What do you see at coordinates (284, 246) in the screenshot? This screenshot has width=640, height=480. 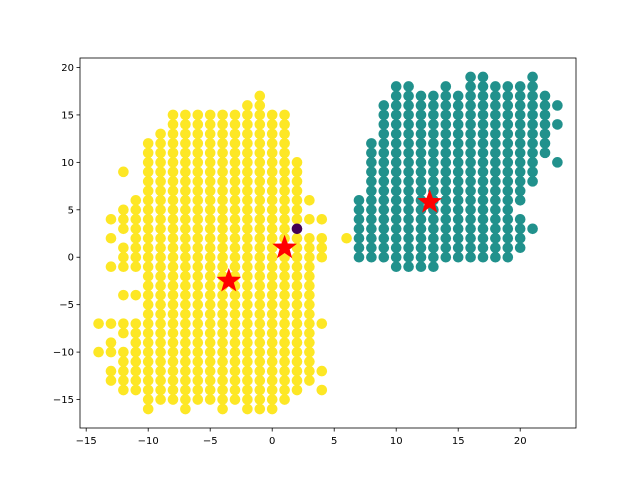 I see `centroid-star-marker` at bounding box center [284, 246].